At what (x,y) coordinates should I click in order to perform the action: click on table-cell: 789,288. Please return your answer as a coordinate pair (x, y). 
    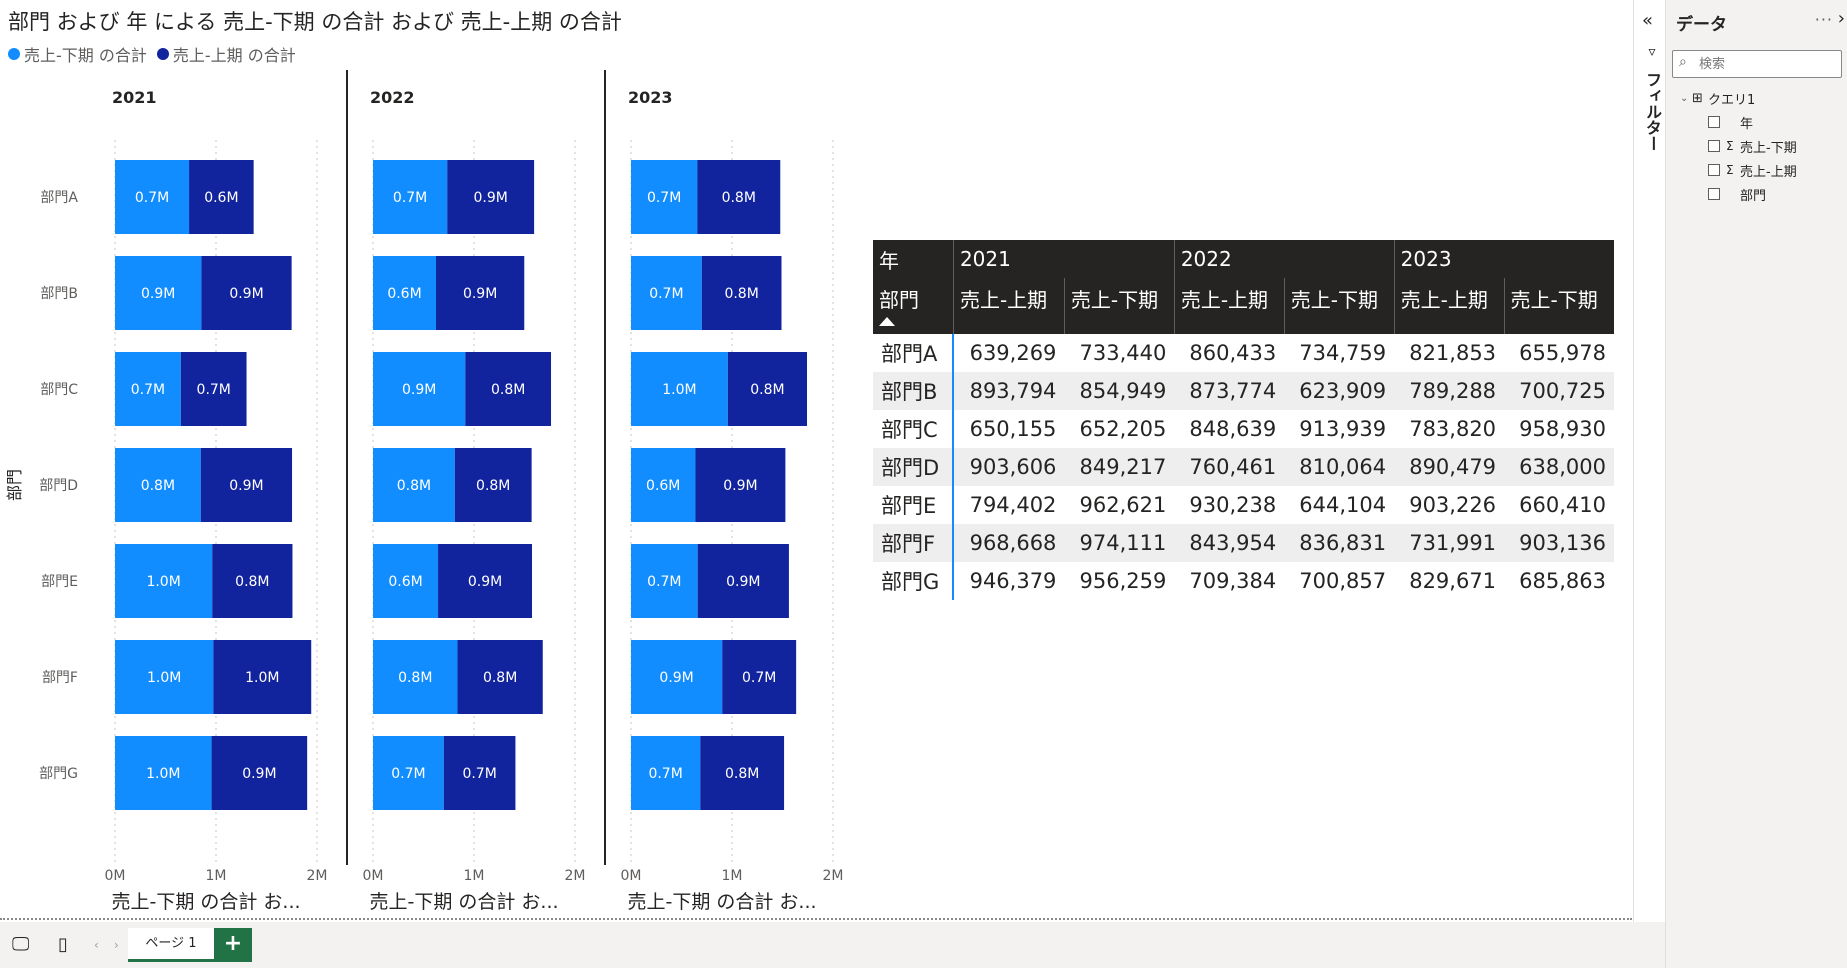
    Looking at the image, I should click on (1449, 391).